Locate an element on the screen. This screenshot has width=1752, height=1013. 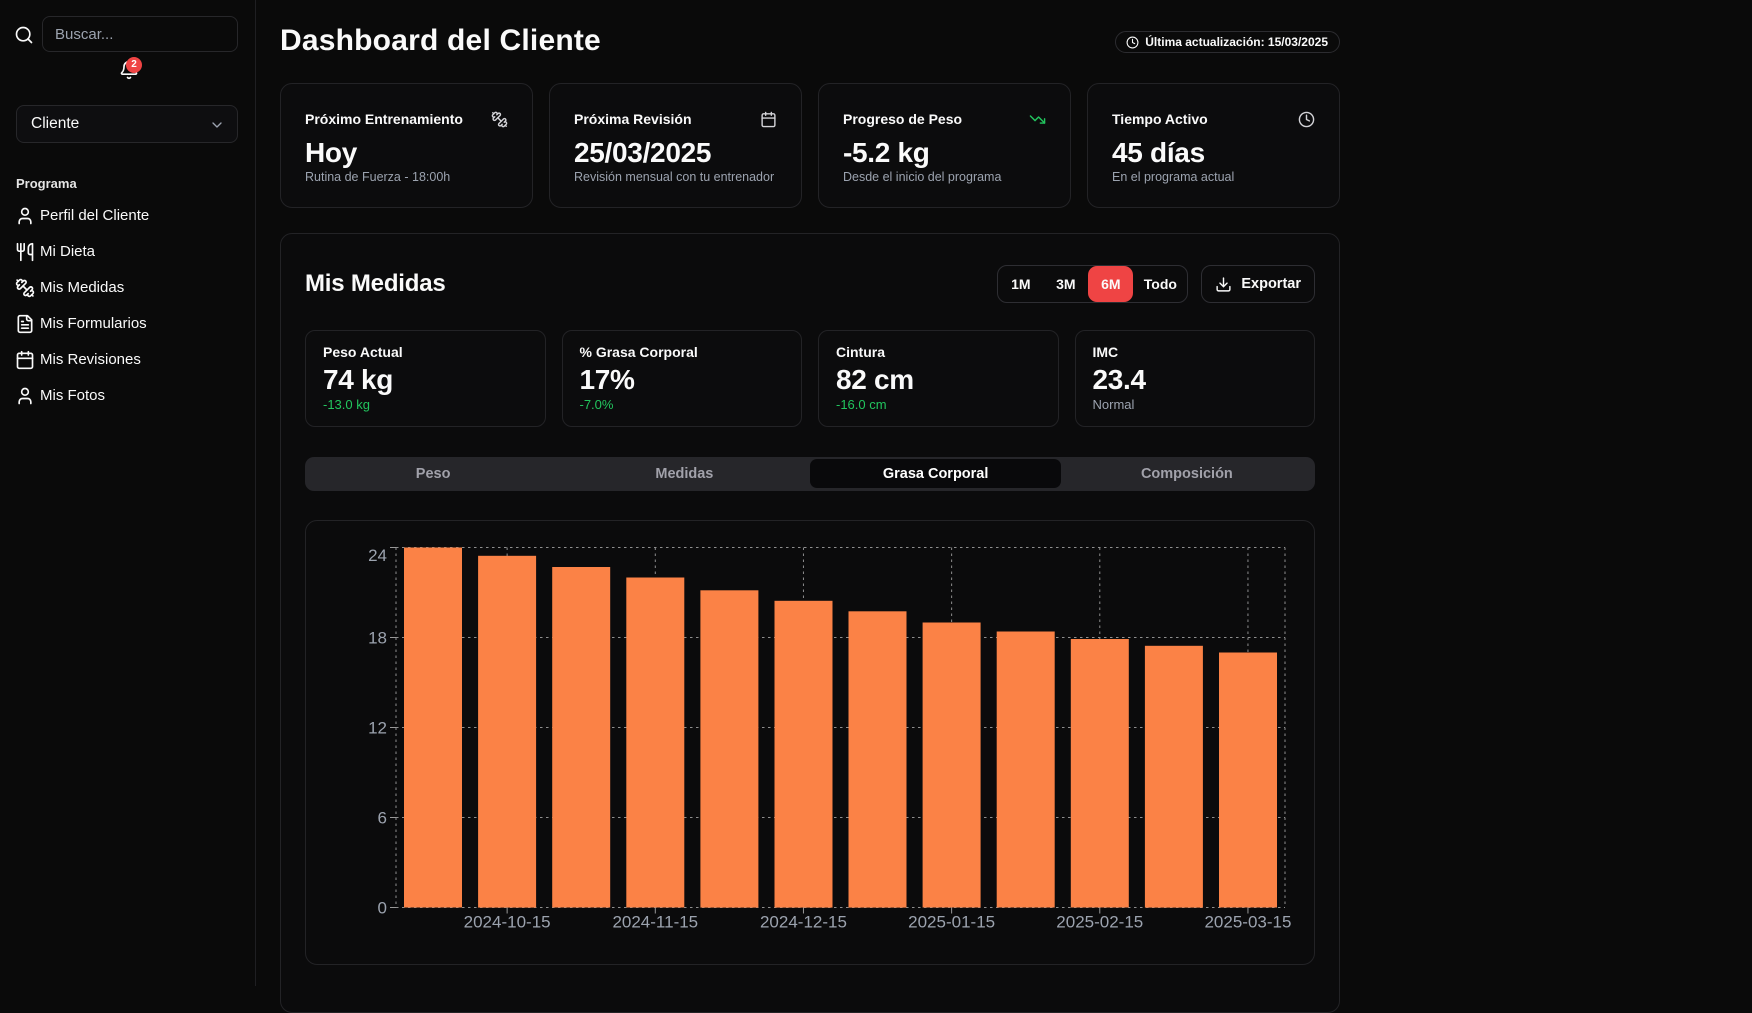
svg-text: 6 is located at coordinates (382, 817).